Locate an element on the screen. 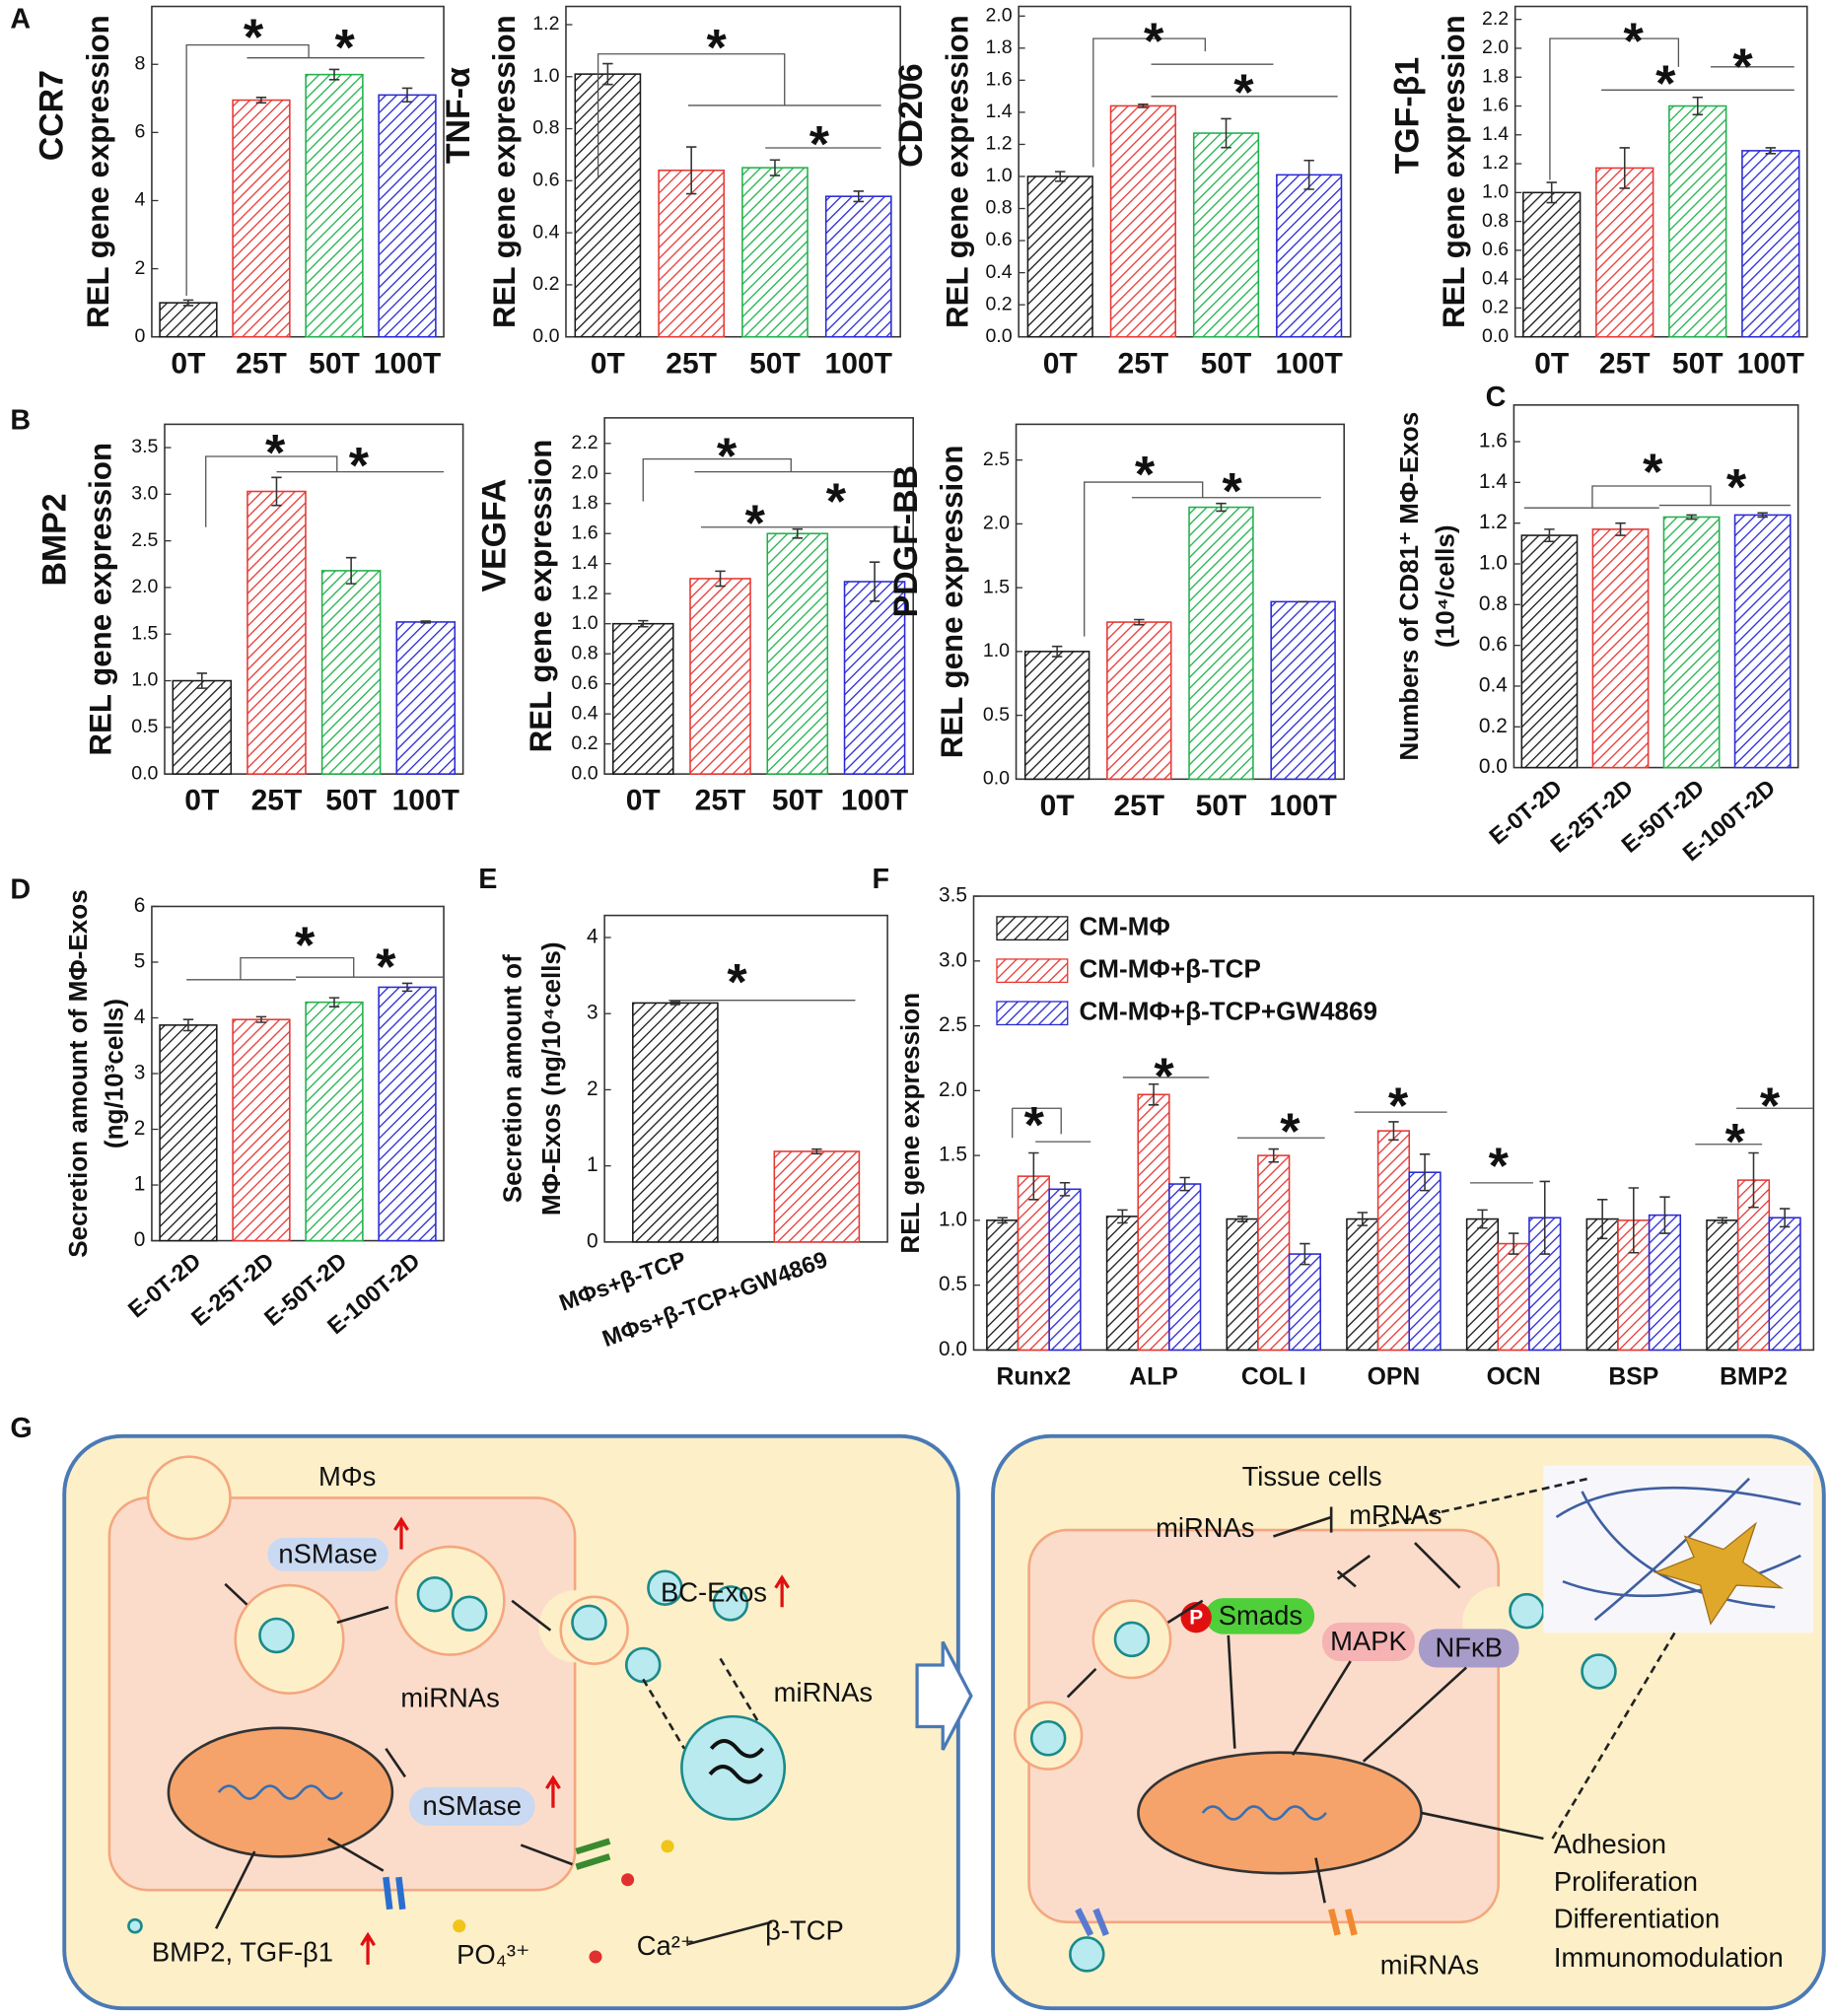  exosome-label: BC-Exos is located at coordinates (714, 1592).